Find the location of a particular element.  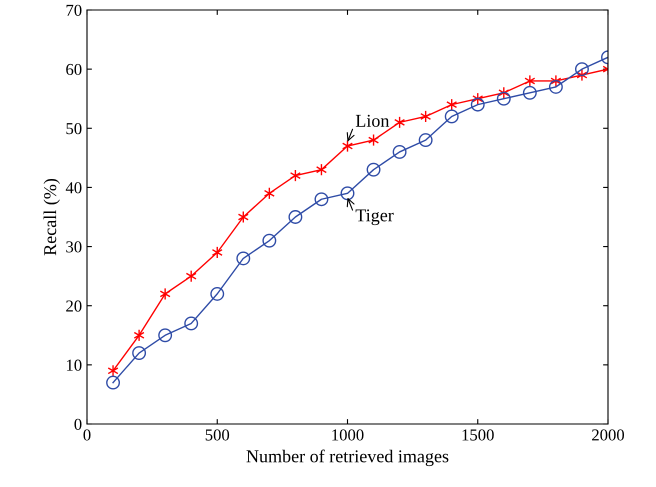

x-tick-label: 1000 is located at coordinates (348, 435).